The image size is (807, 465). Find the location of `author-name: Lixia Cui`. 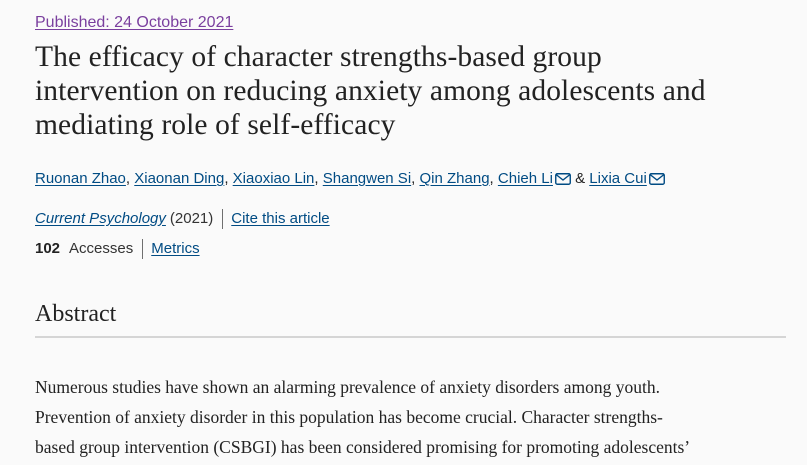

author-name: Lixia Cui is located at coordinates (618, 178).